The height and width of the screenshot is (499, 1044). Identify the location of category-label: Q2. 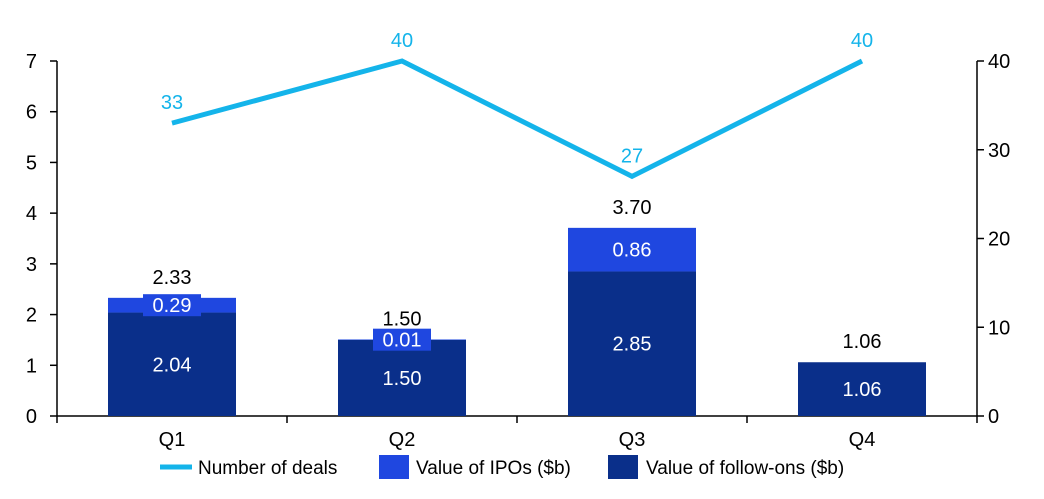
(402, 440).